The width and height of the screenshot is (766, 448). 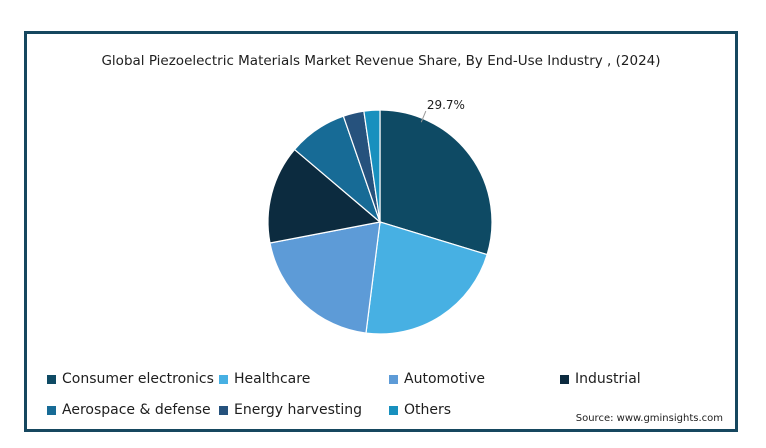 What do you see at coordinates (136, 410) in the screenshot?
I see `legend-label: Aerospace & defense` at bounding box center [136, 410].